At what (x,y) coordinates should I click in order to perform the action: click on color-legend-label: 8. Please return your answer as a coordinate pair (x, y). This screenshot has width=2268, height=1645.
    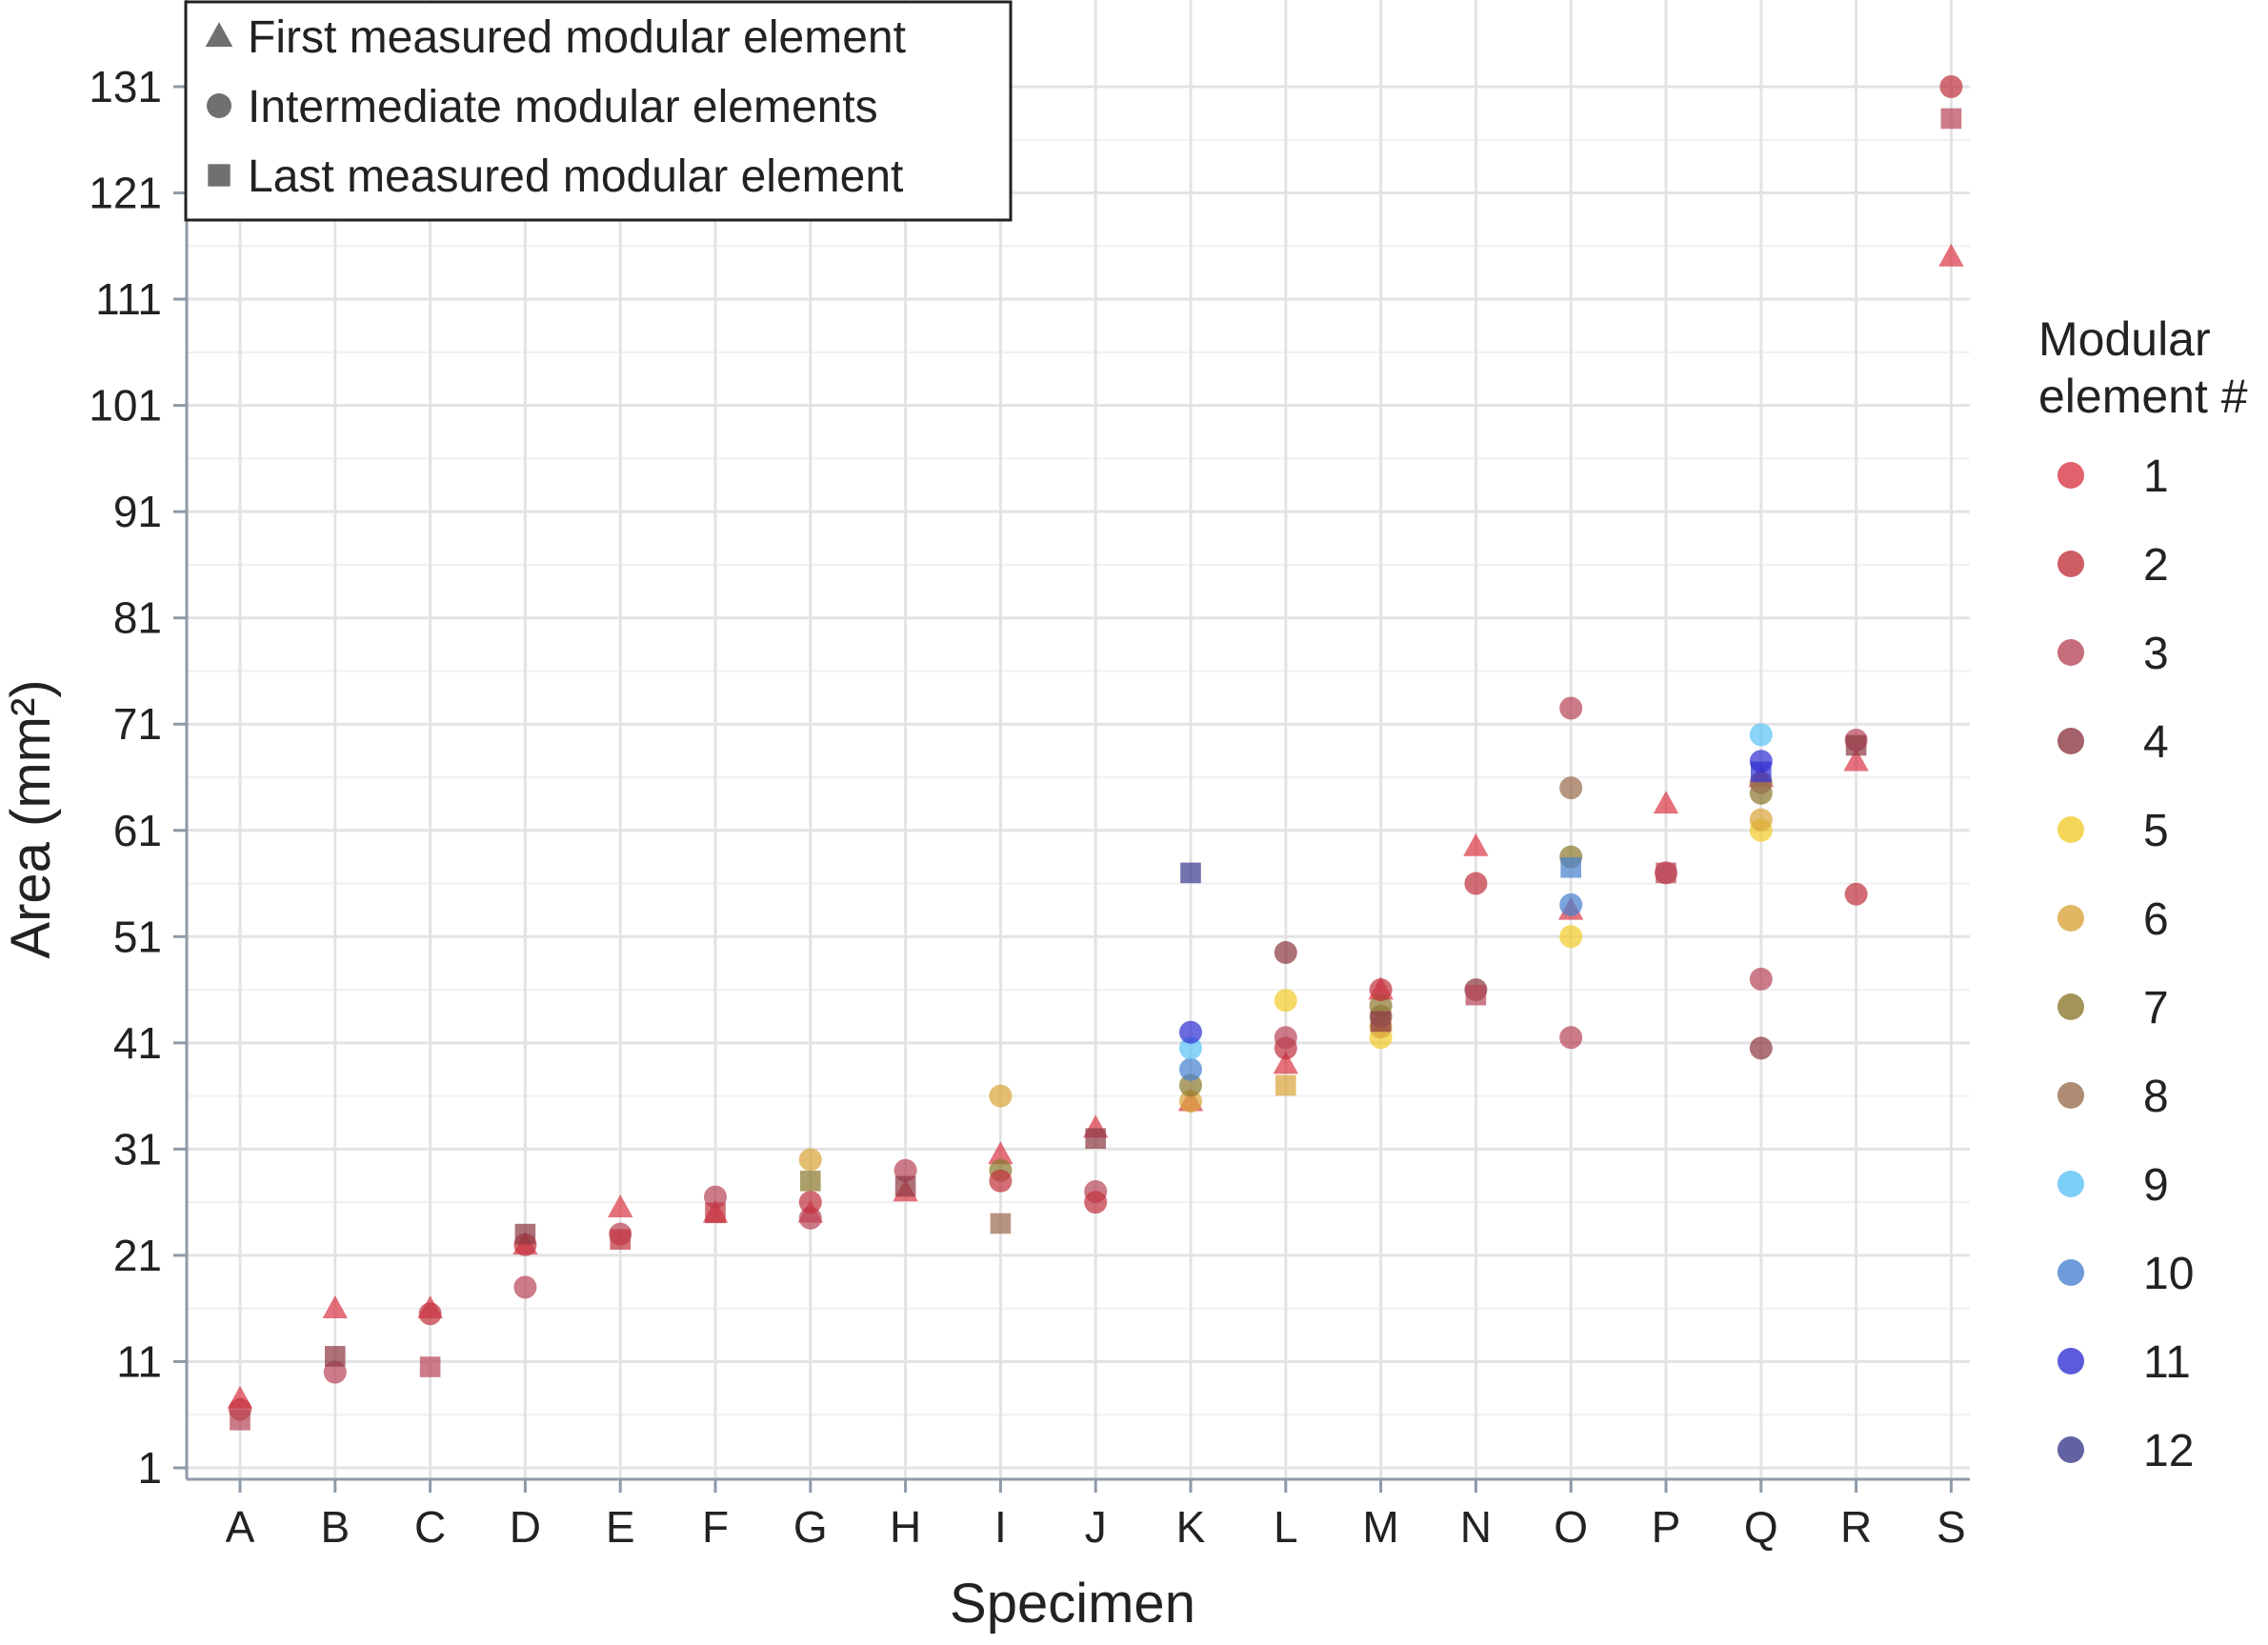
    Looking at the image, I should click on (2156, 1097).